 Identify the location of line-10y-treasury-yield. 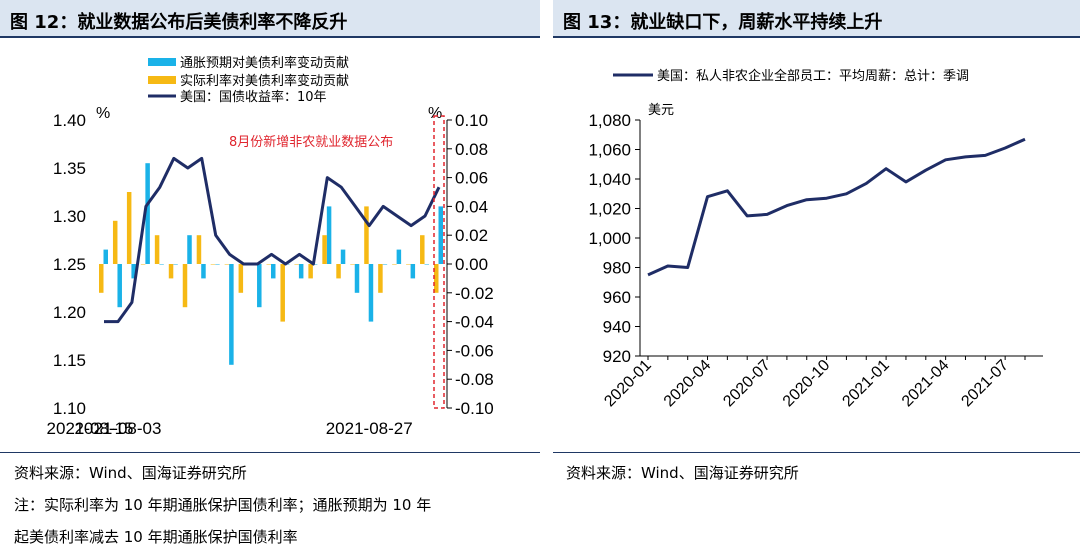
(272, 240).